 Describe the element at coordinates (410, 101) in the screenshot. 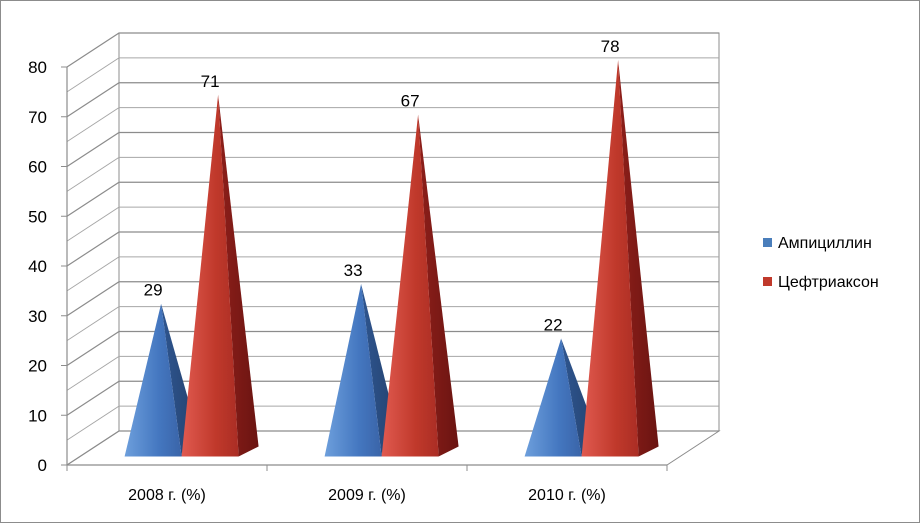

I see `data-label: 67` at that location.